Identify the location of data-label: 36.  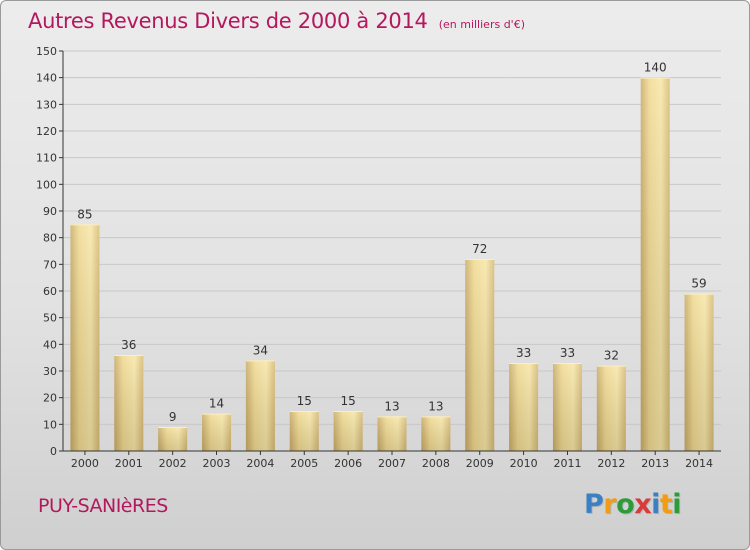
(128, 345).